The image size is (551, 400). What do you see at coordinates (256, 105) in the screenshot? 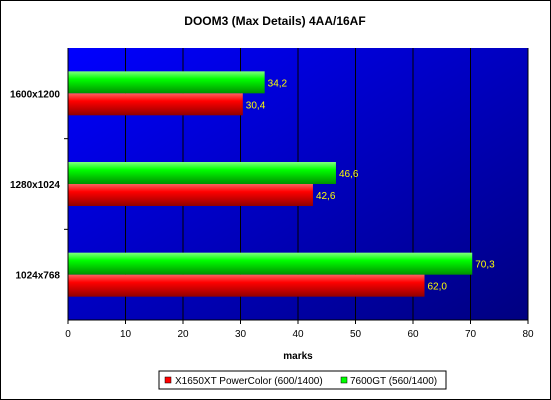
I see `data-label: 30,4` at bounding box center [256, 105].